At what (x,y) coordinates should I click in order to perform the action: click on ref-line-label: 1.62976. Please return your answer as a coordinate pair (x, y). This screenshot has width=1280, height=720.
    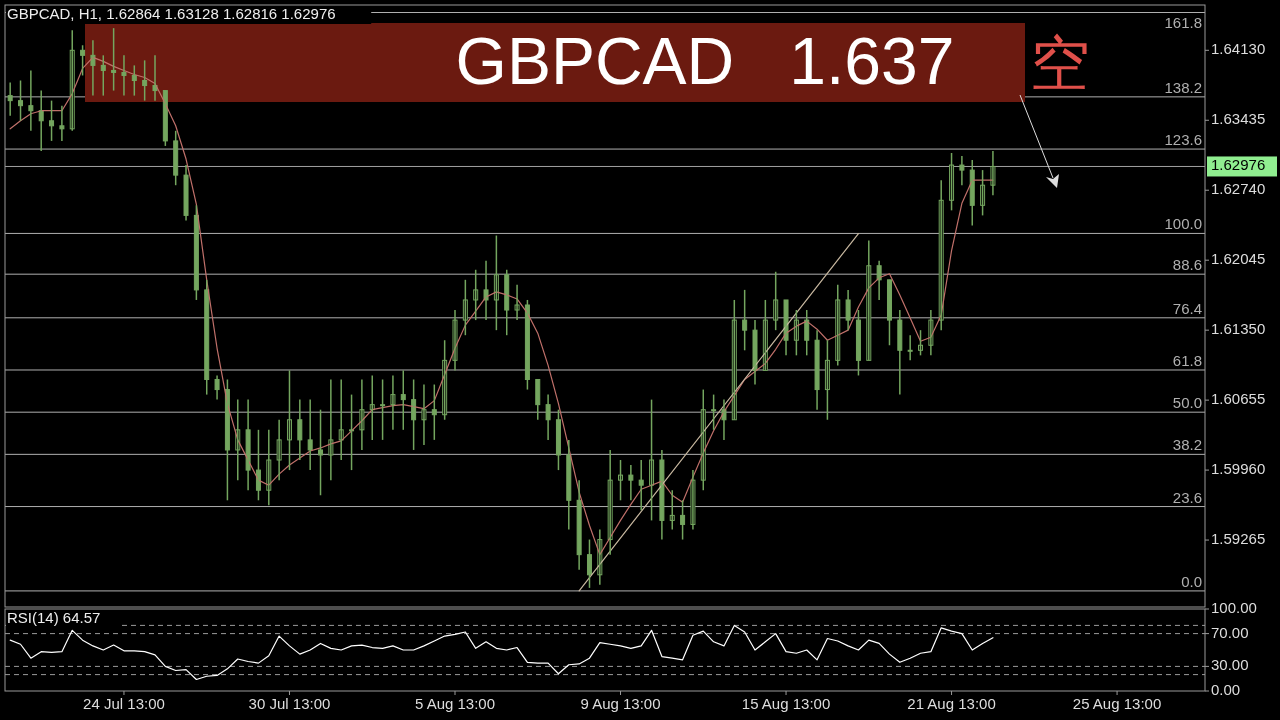
    Looking at the image, I should click on (1238, 165).